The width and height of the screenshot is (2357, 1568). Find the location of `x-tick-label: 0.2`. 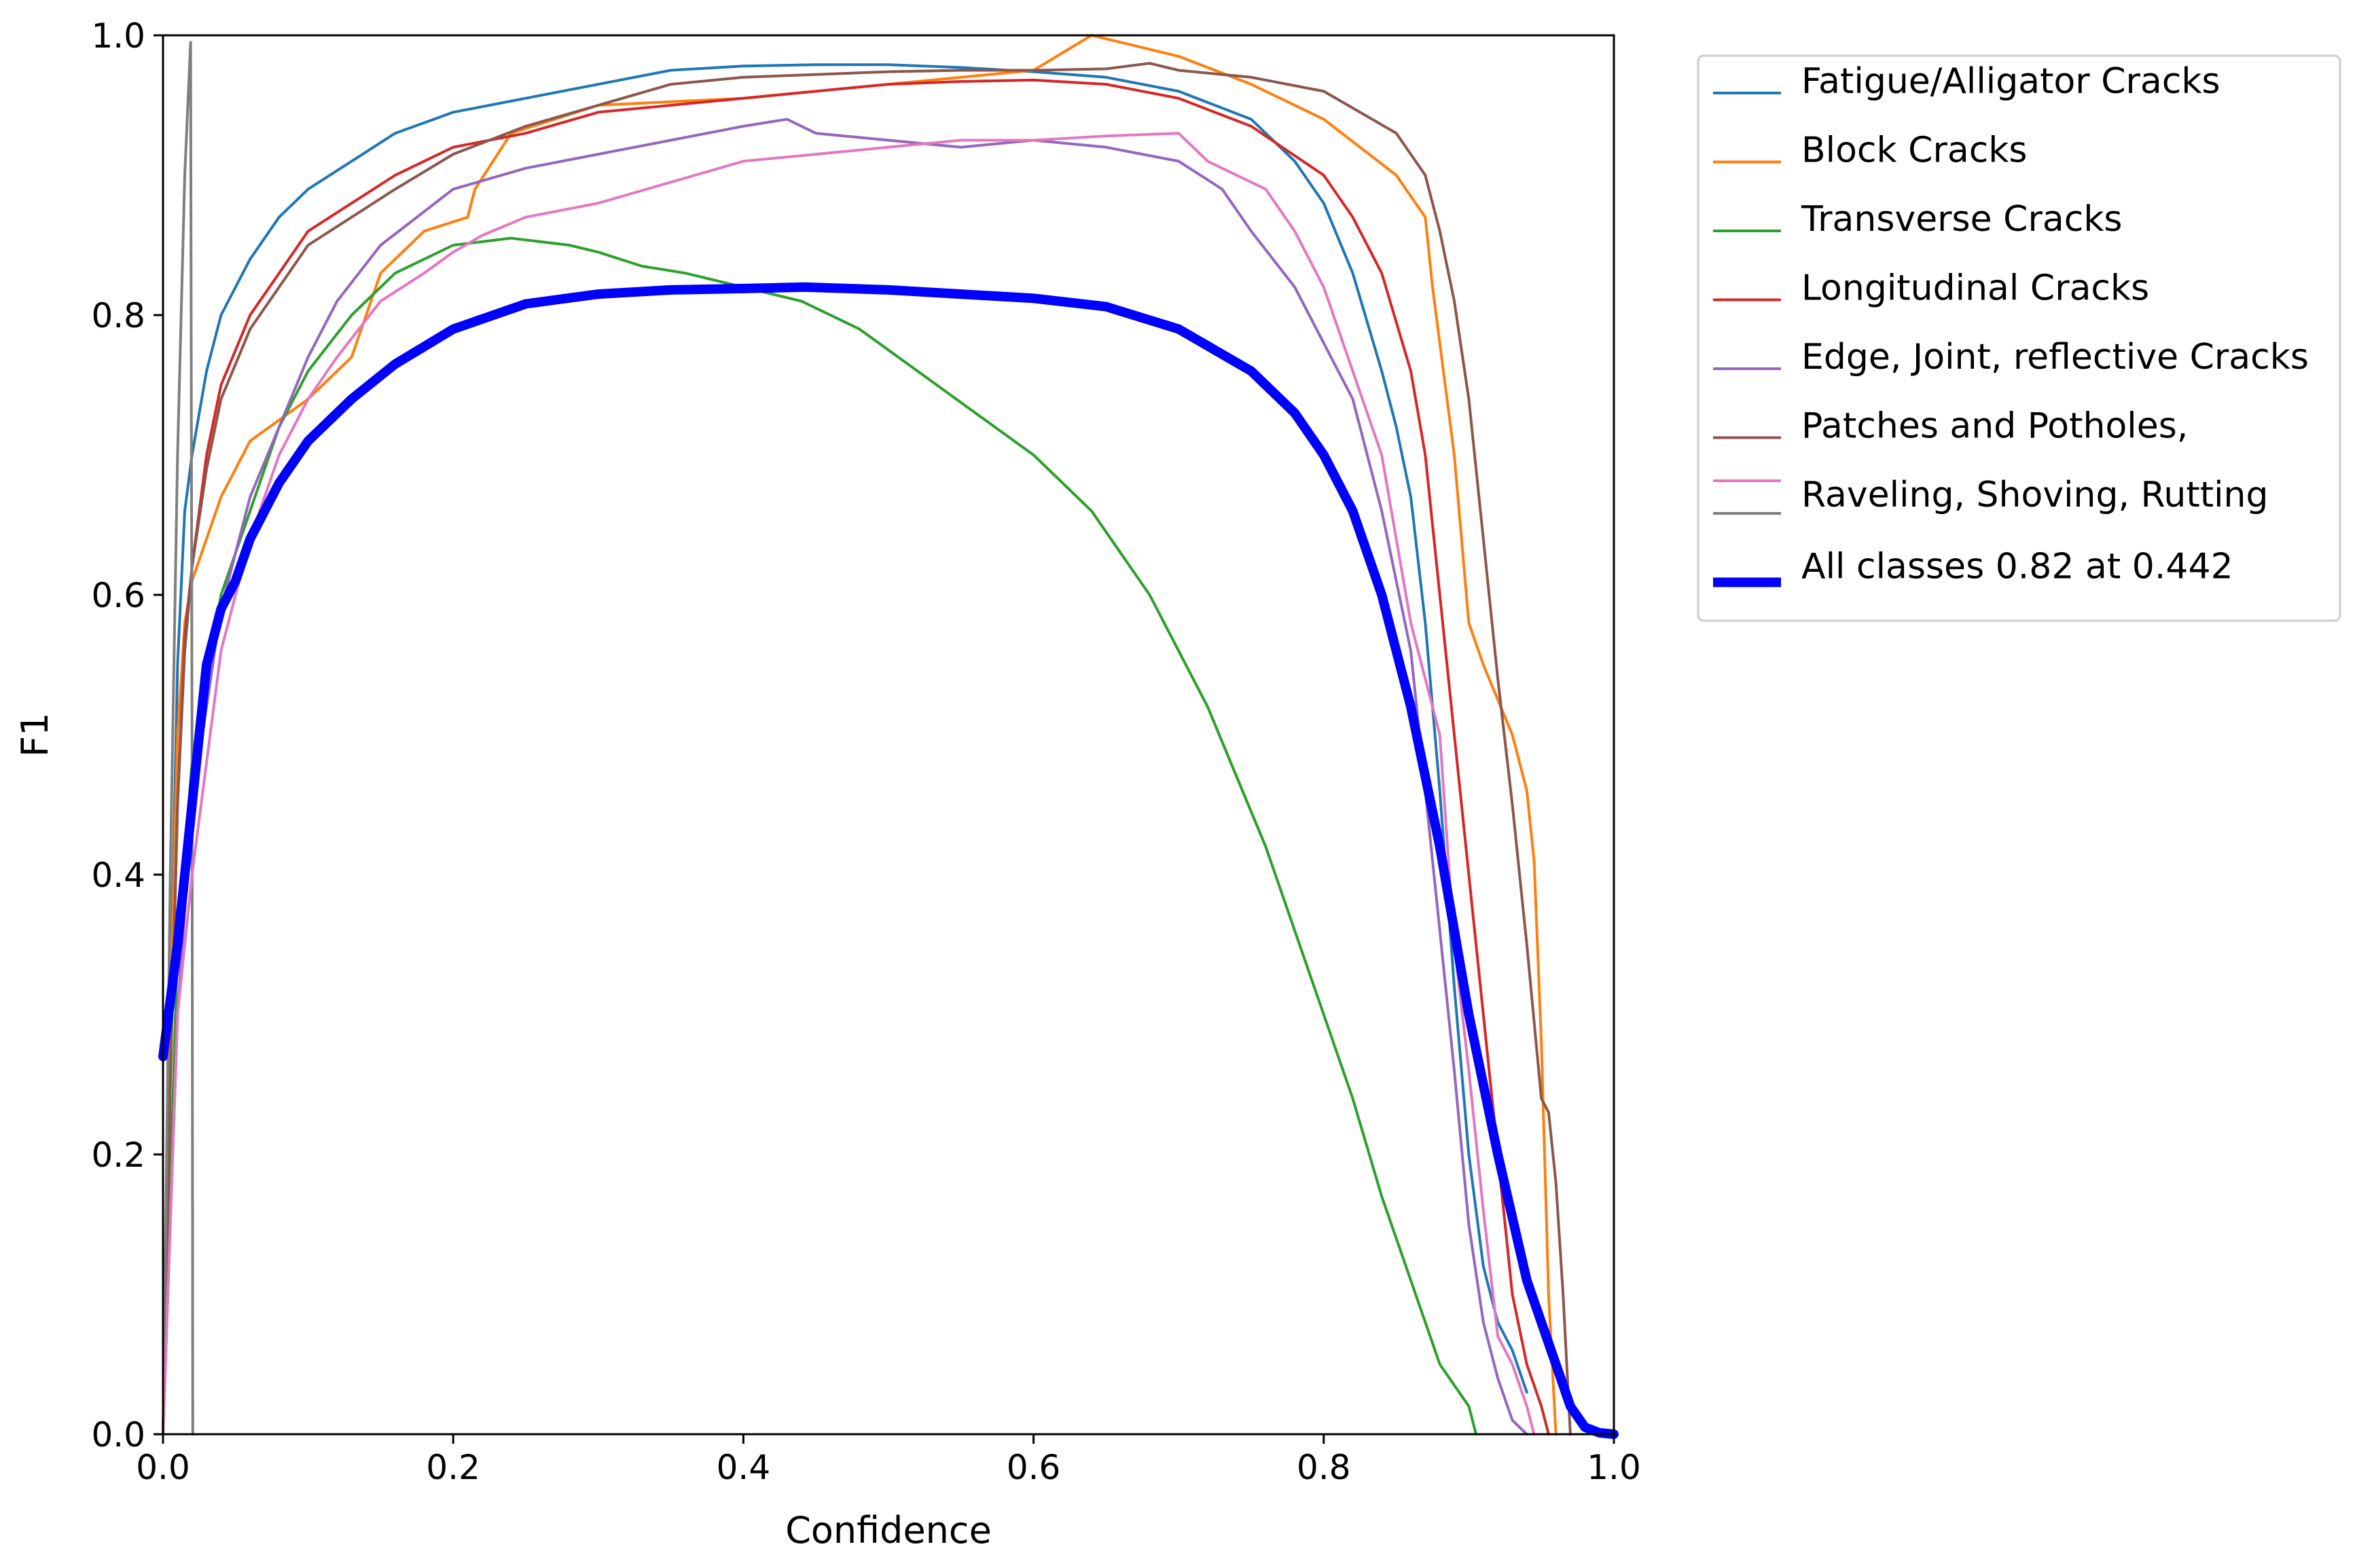

x-tick-label: 0.2 is located at coordinates (453, 1467).